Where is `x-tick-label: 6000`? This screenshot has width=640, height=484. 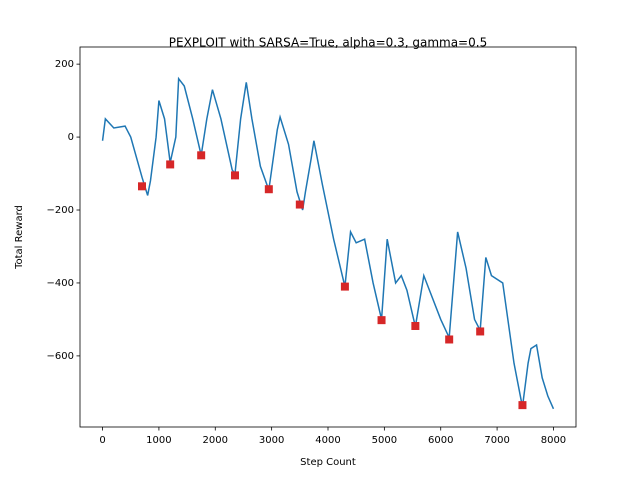 x-tick-label: 6000 is located at coordinates (440, 440).